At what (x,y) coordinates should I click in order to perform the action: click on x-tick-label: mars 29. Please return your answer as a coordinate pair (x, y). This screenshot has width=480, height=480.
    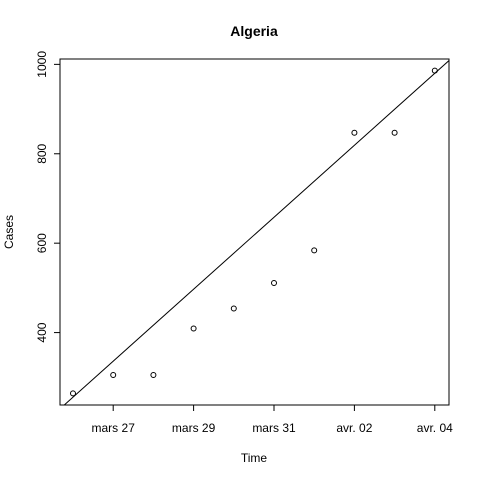
    Looking at the image, I should click on (194, 428).